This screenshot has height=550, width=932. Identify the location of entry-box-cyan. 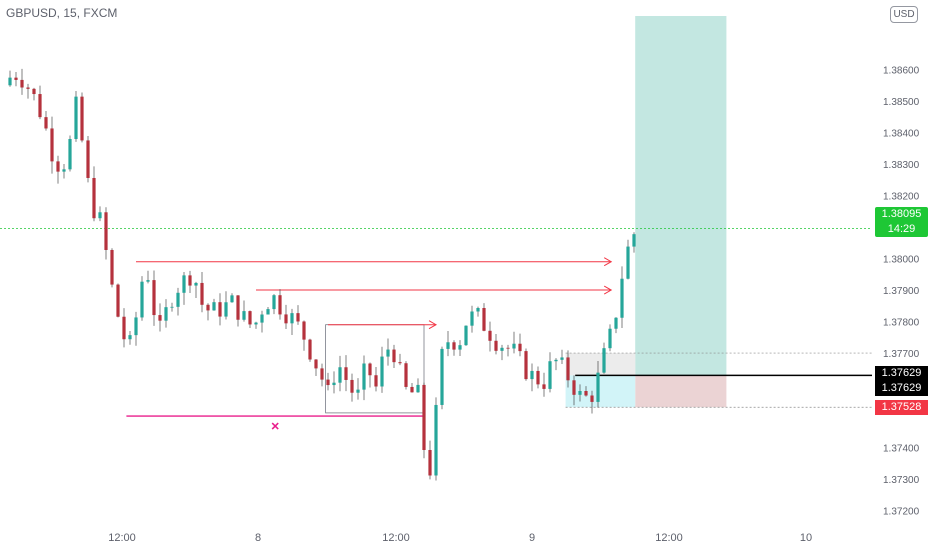
(600, 391).